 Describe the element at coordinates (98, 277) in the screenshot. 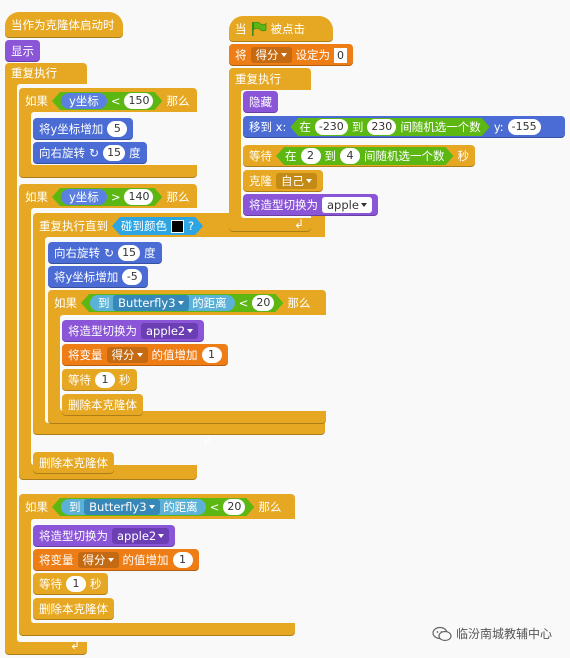

I see `change-y-block-2: 将y坐标增加 -5` at that location.